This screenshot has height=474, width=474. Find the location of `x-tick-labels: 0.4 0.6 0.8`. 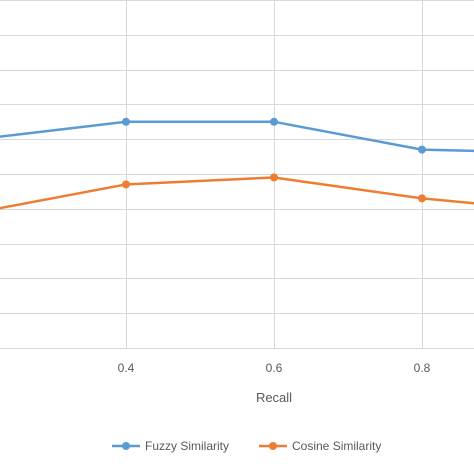

x-tick-labels: 0.4 0.6 0.8 is located at coordinates (274, 368).